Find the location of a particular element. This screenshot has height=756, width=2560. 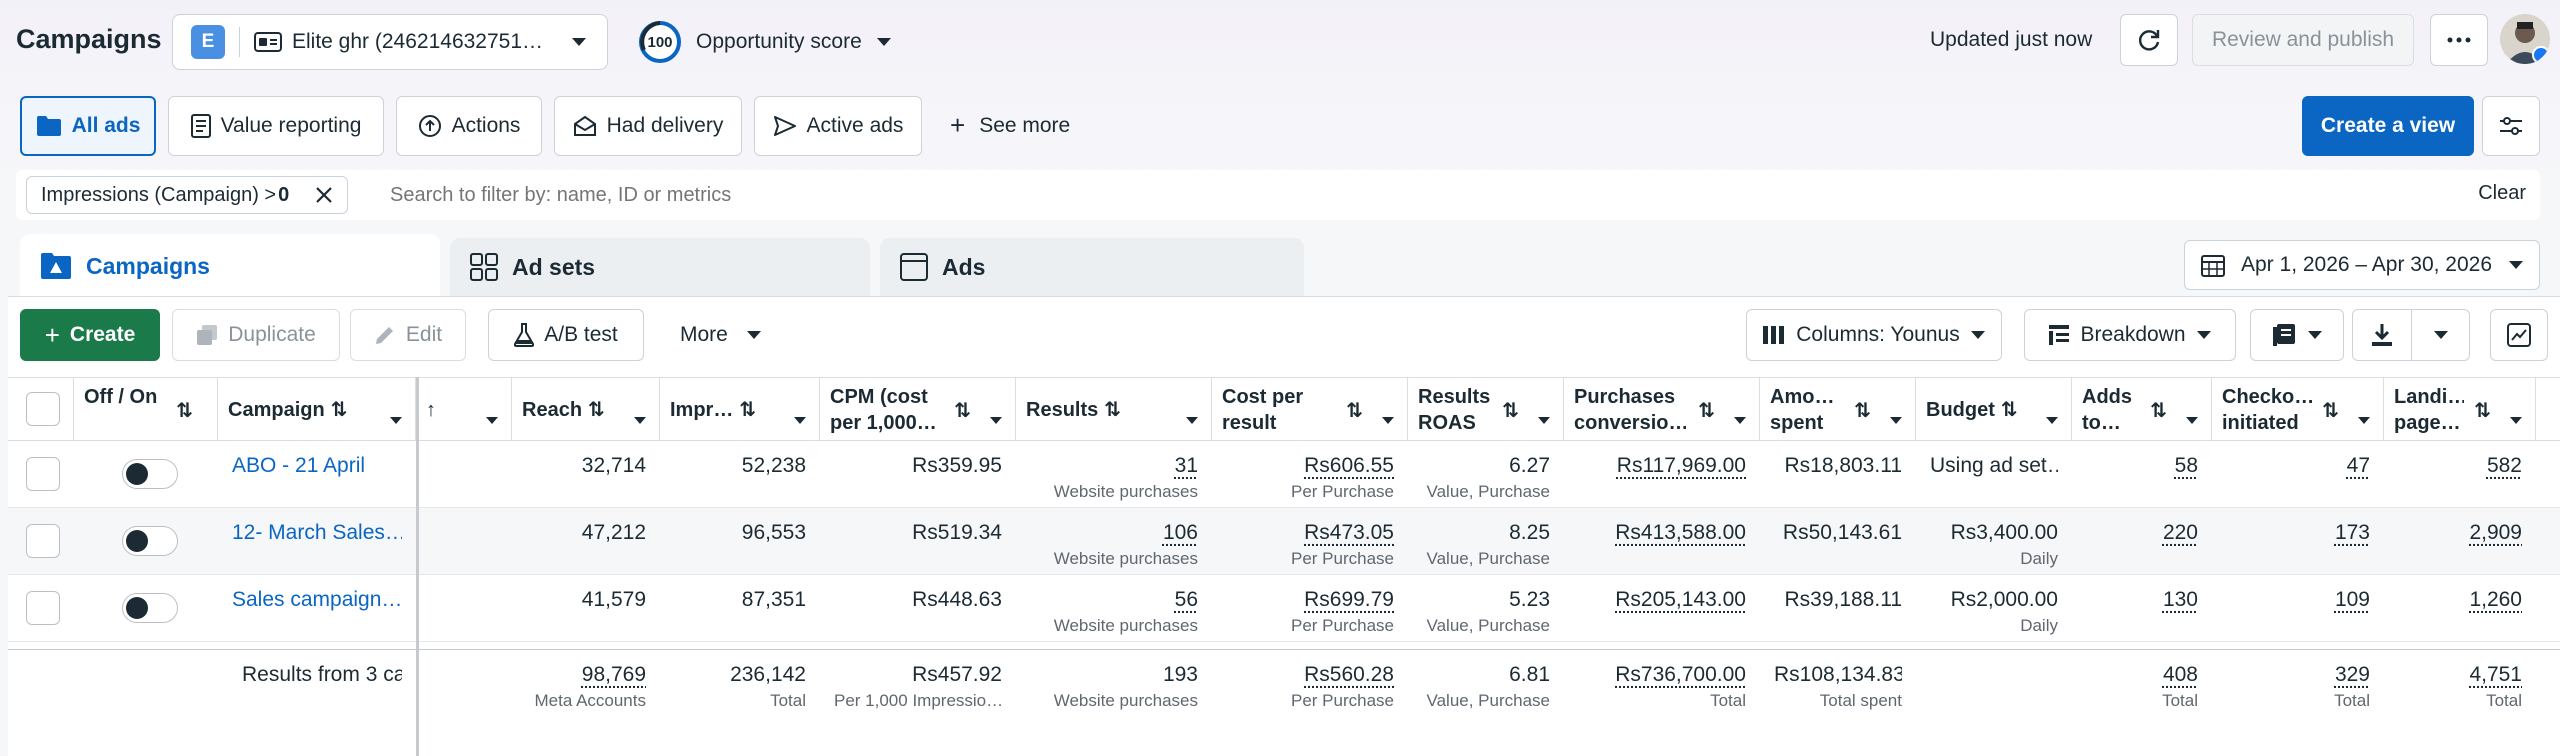

results-cell-value: 106 is located at coordinates (1180, 532).